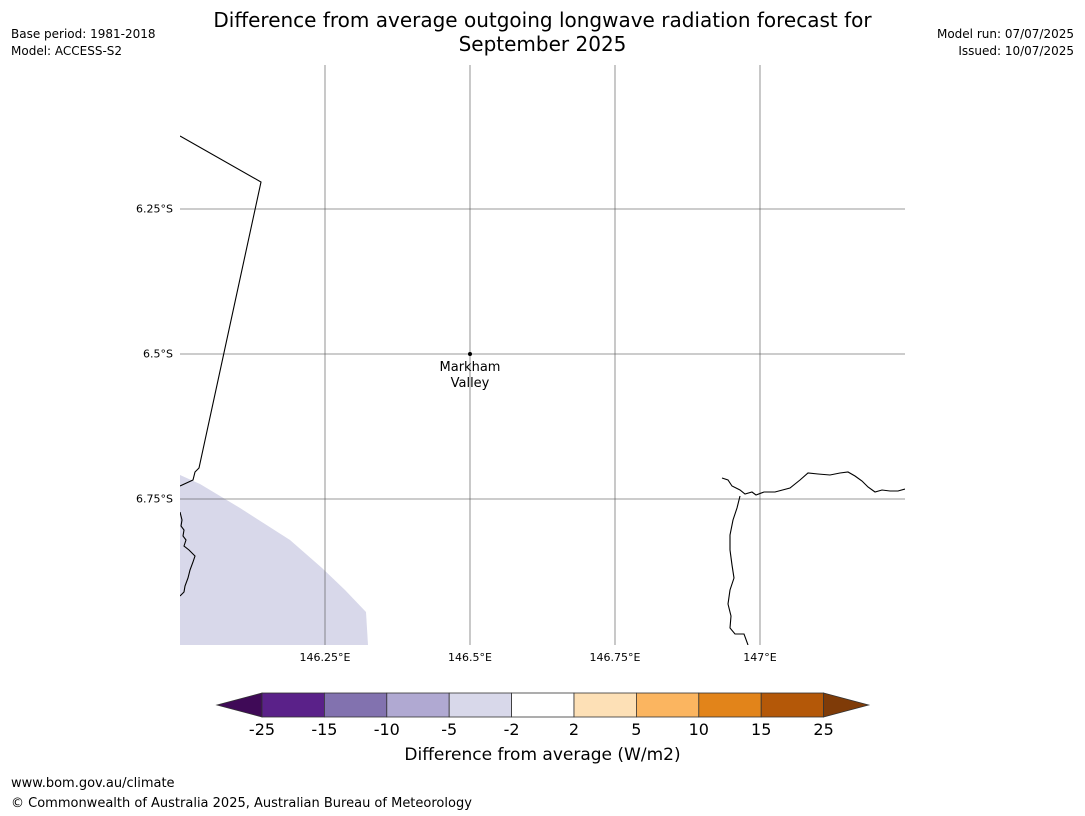 The width and height of the screenshot is (1085, 816). What do you see at coordinates (274, 560) in the screenshot?
I see `anomaly-shading` at bounding box center [274, 560].